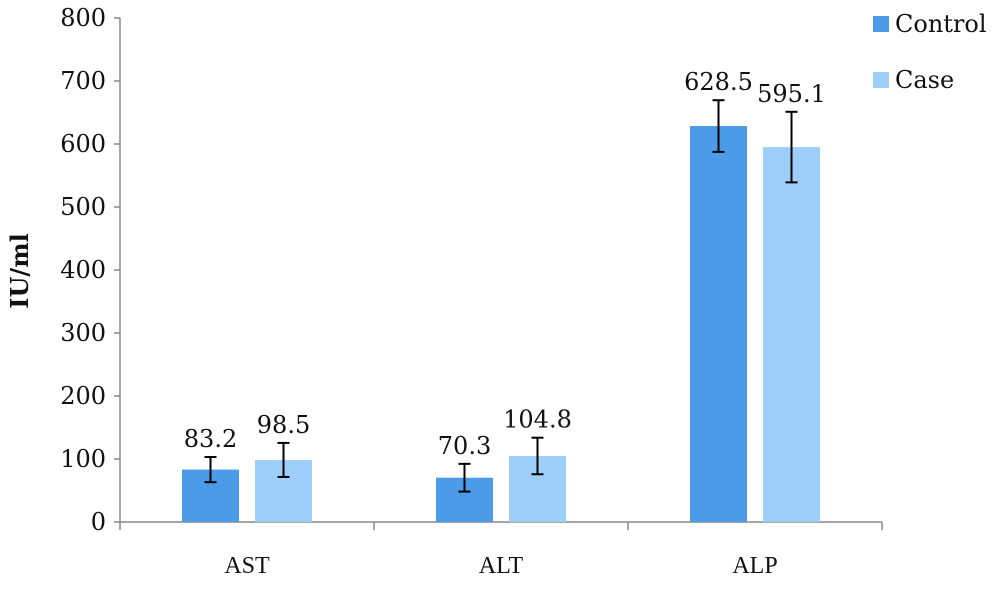 The height and width of the screenshot is (600, 1000). Describe the element at coordinates (83, 18) in the screenshot. I see `y-tick-label: 800` at that location.